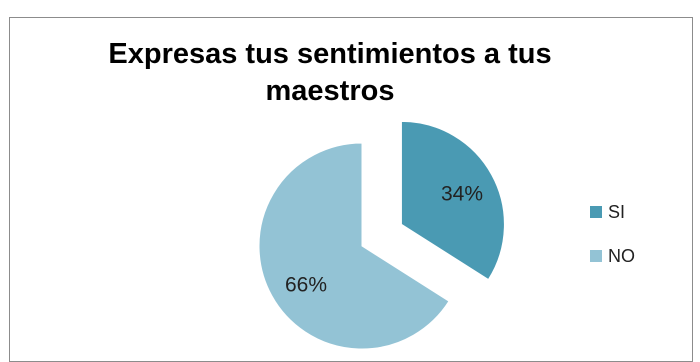  I want to click on pie-slice-si, so click(452, 200).